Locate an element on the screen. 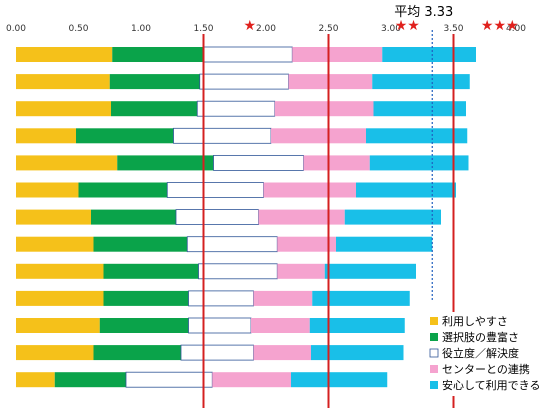  bar-segment-row10-series1 is located at coordinates (60, 298).